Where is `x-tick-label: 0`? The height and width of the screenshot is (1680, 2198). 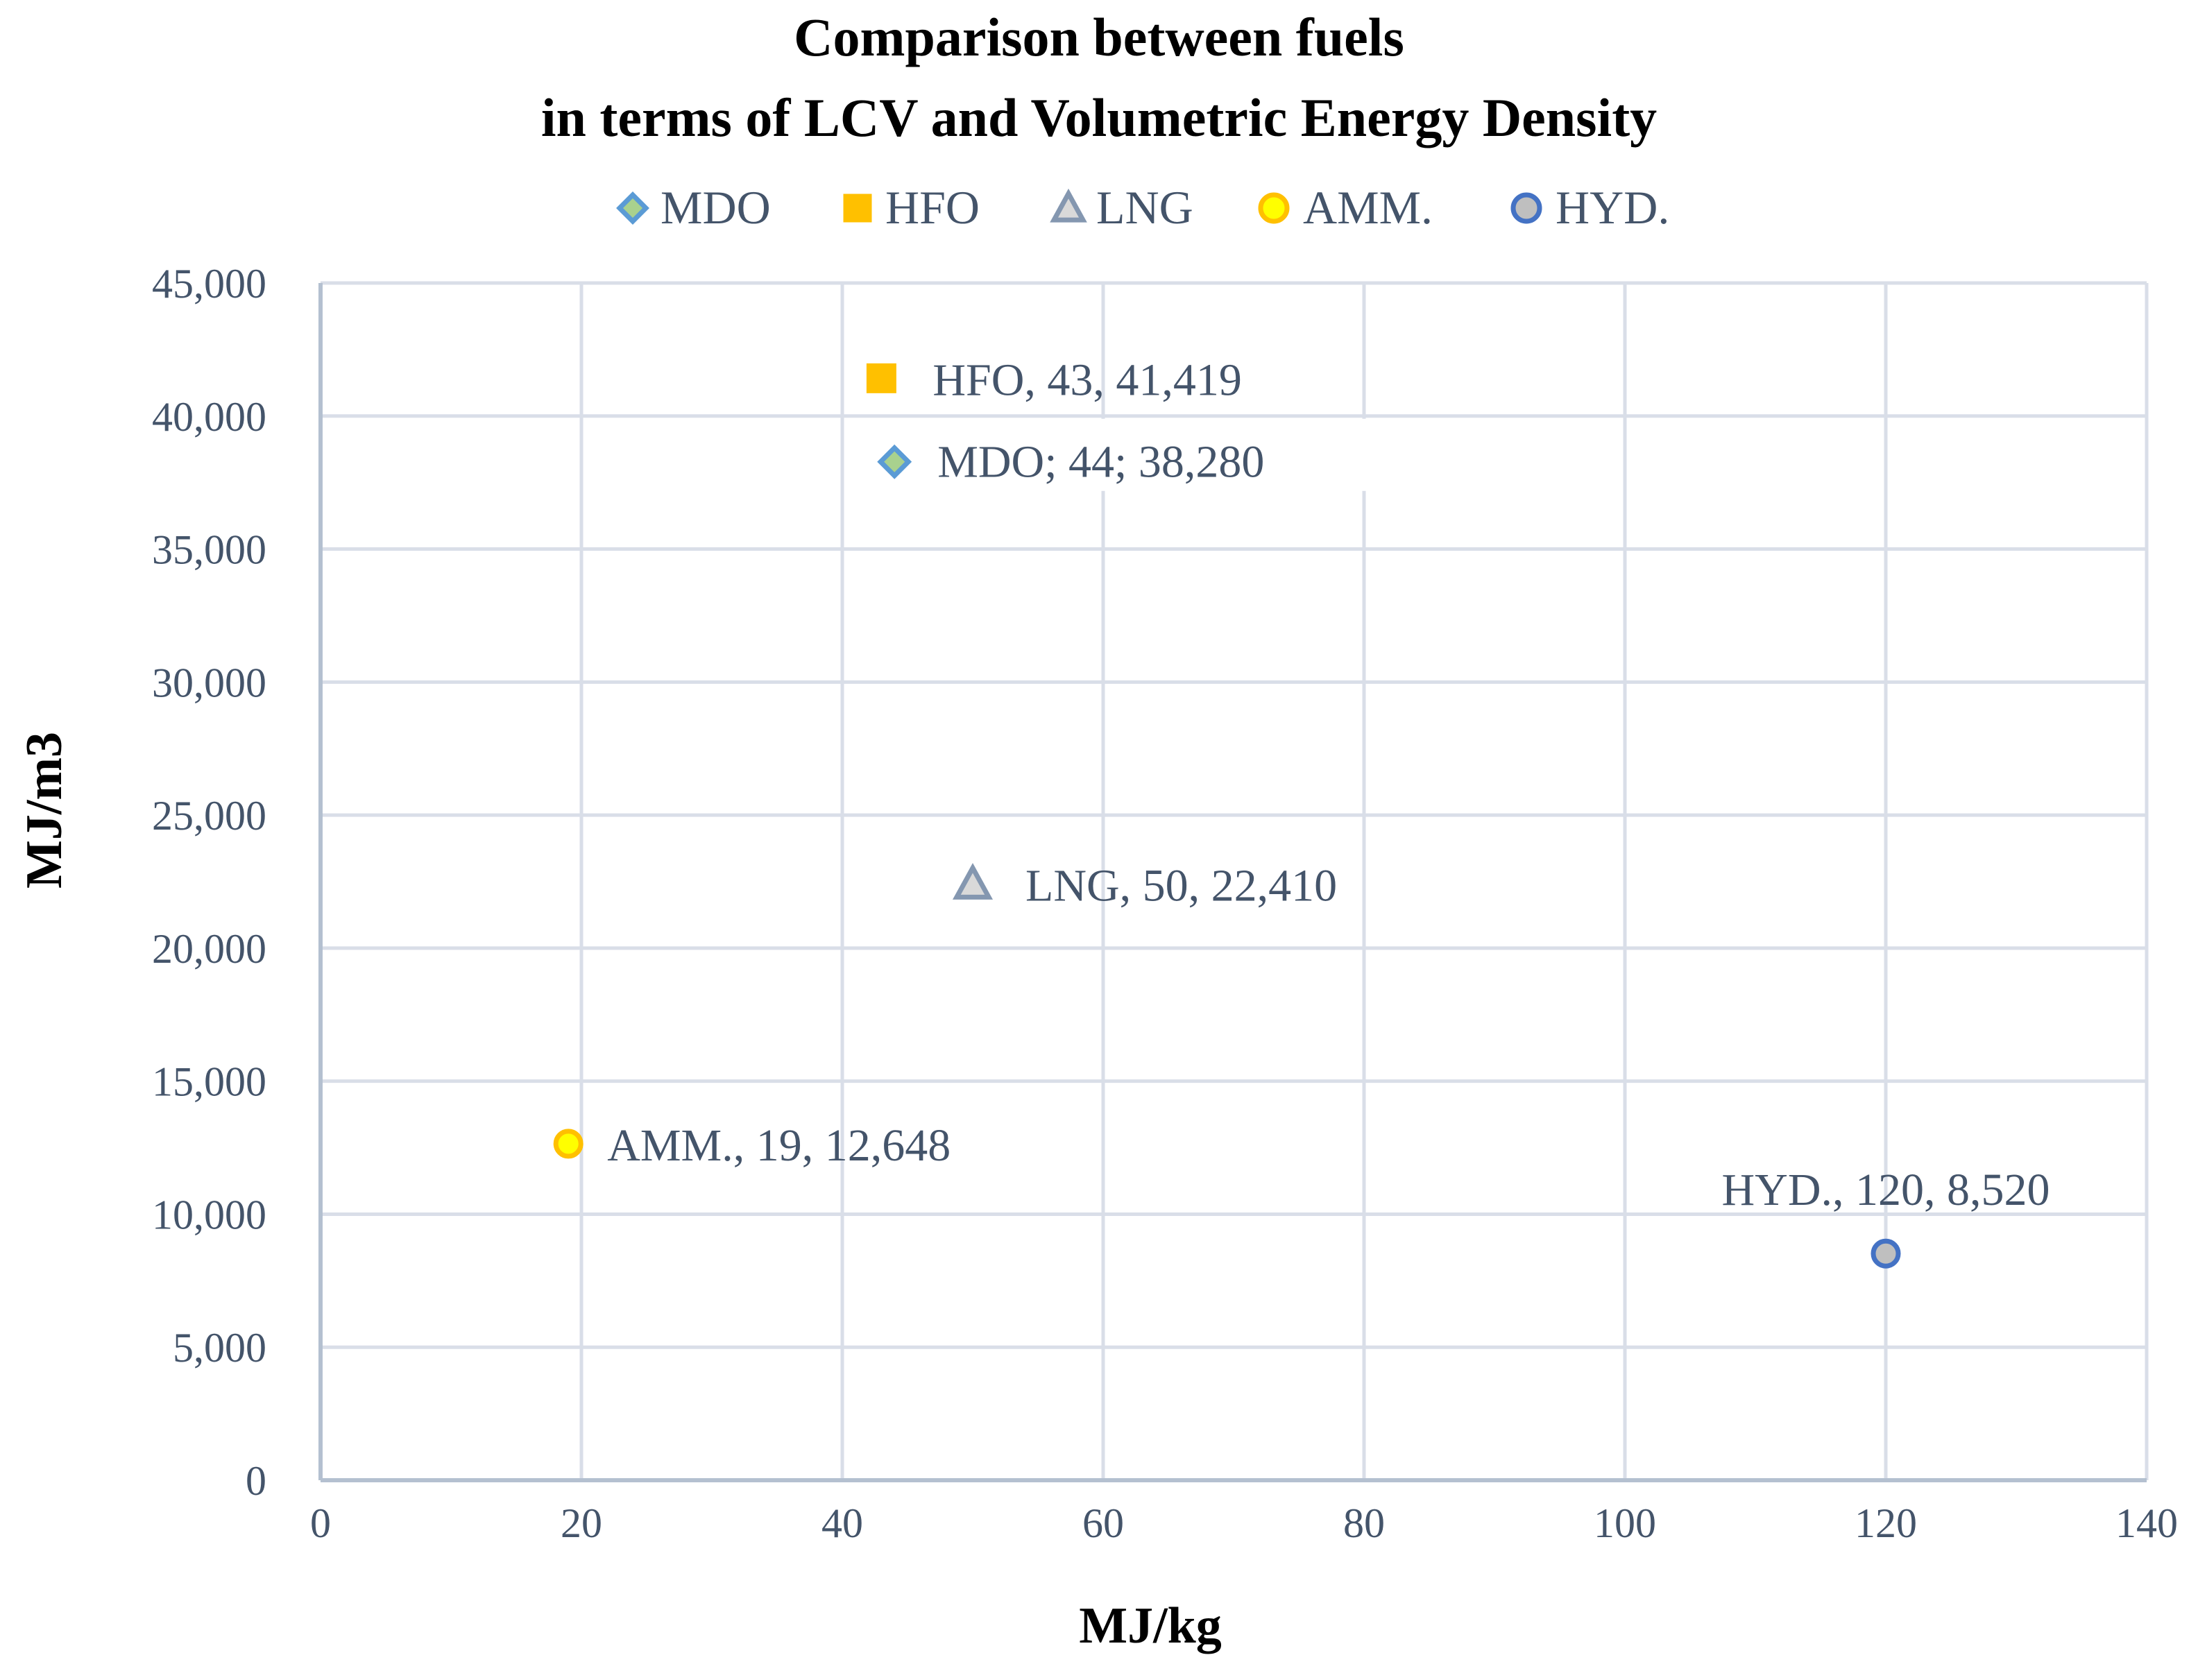
x-tick-label: 0 is located at coordinates (320, 1523).